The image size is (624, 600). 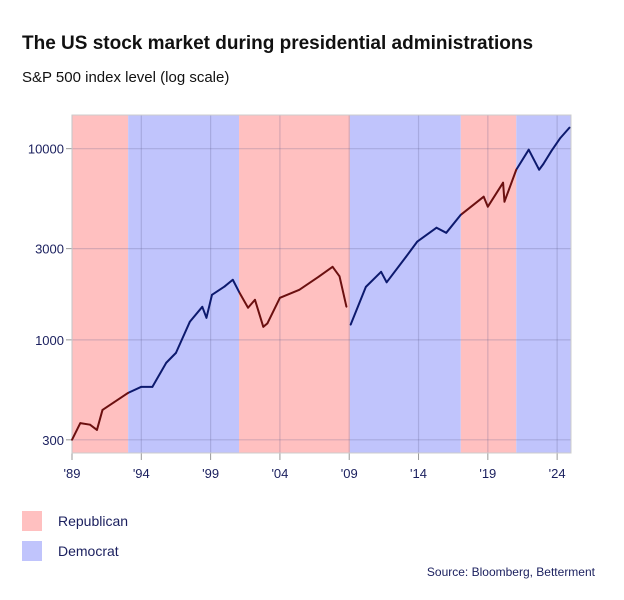 I want to click on x-tick-label: '19, so click(x=487, y=473).